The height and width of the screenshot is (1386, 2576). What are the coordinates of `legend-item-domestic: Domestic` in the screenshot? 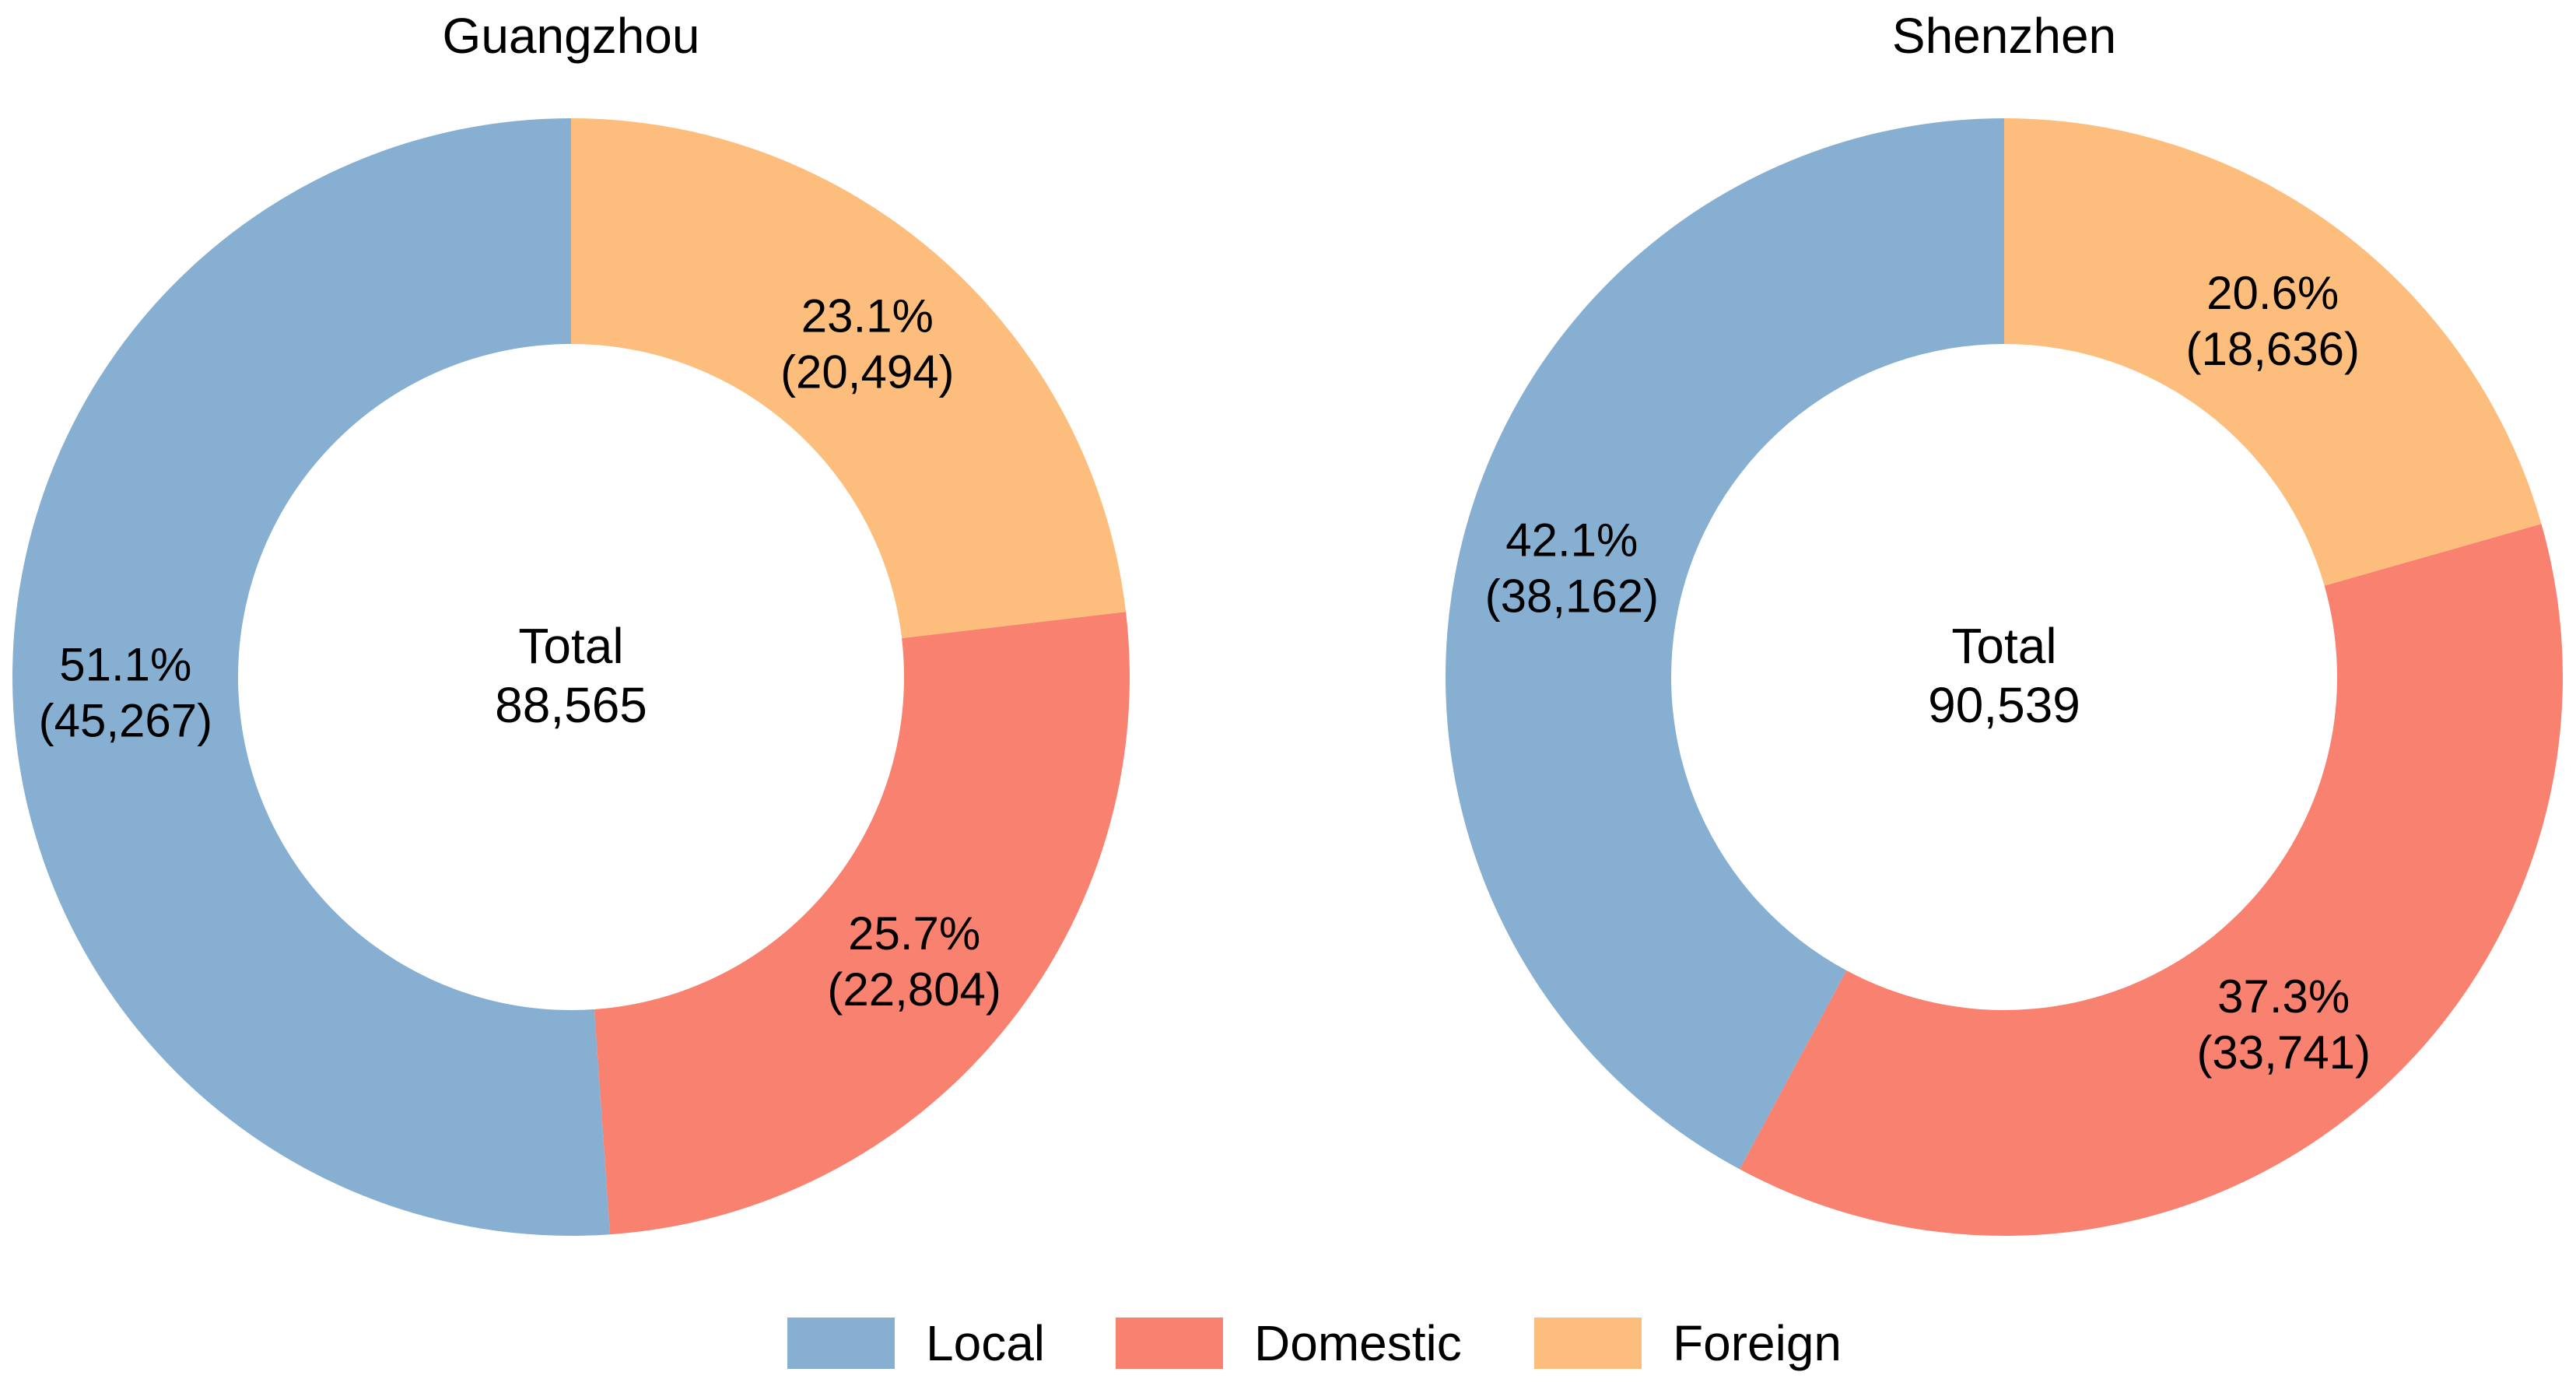 It's located at (1289, 1343).